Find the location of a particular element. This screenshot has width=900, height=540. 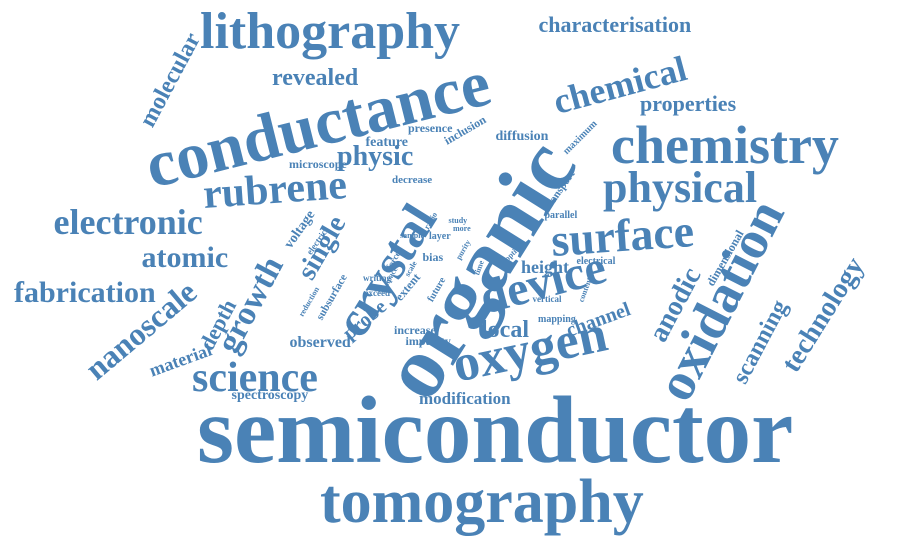

word-atomic: atomic is located at coordinates (185, 257).